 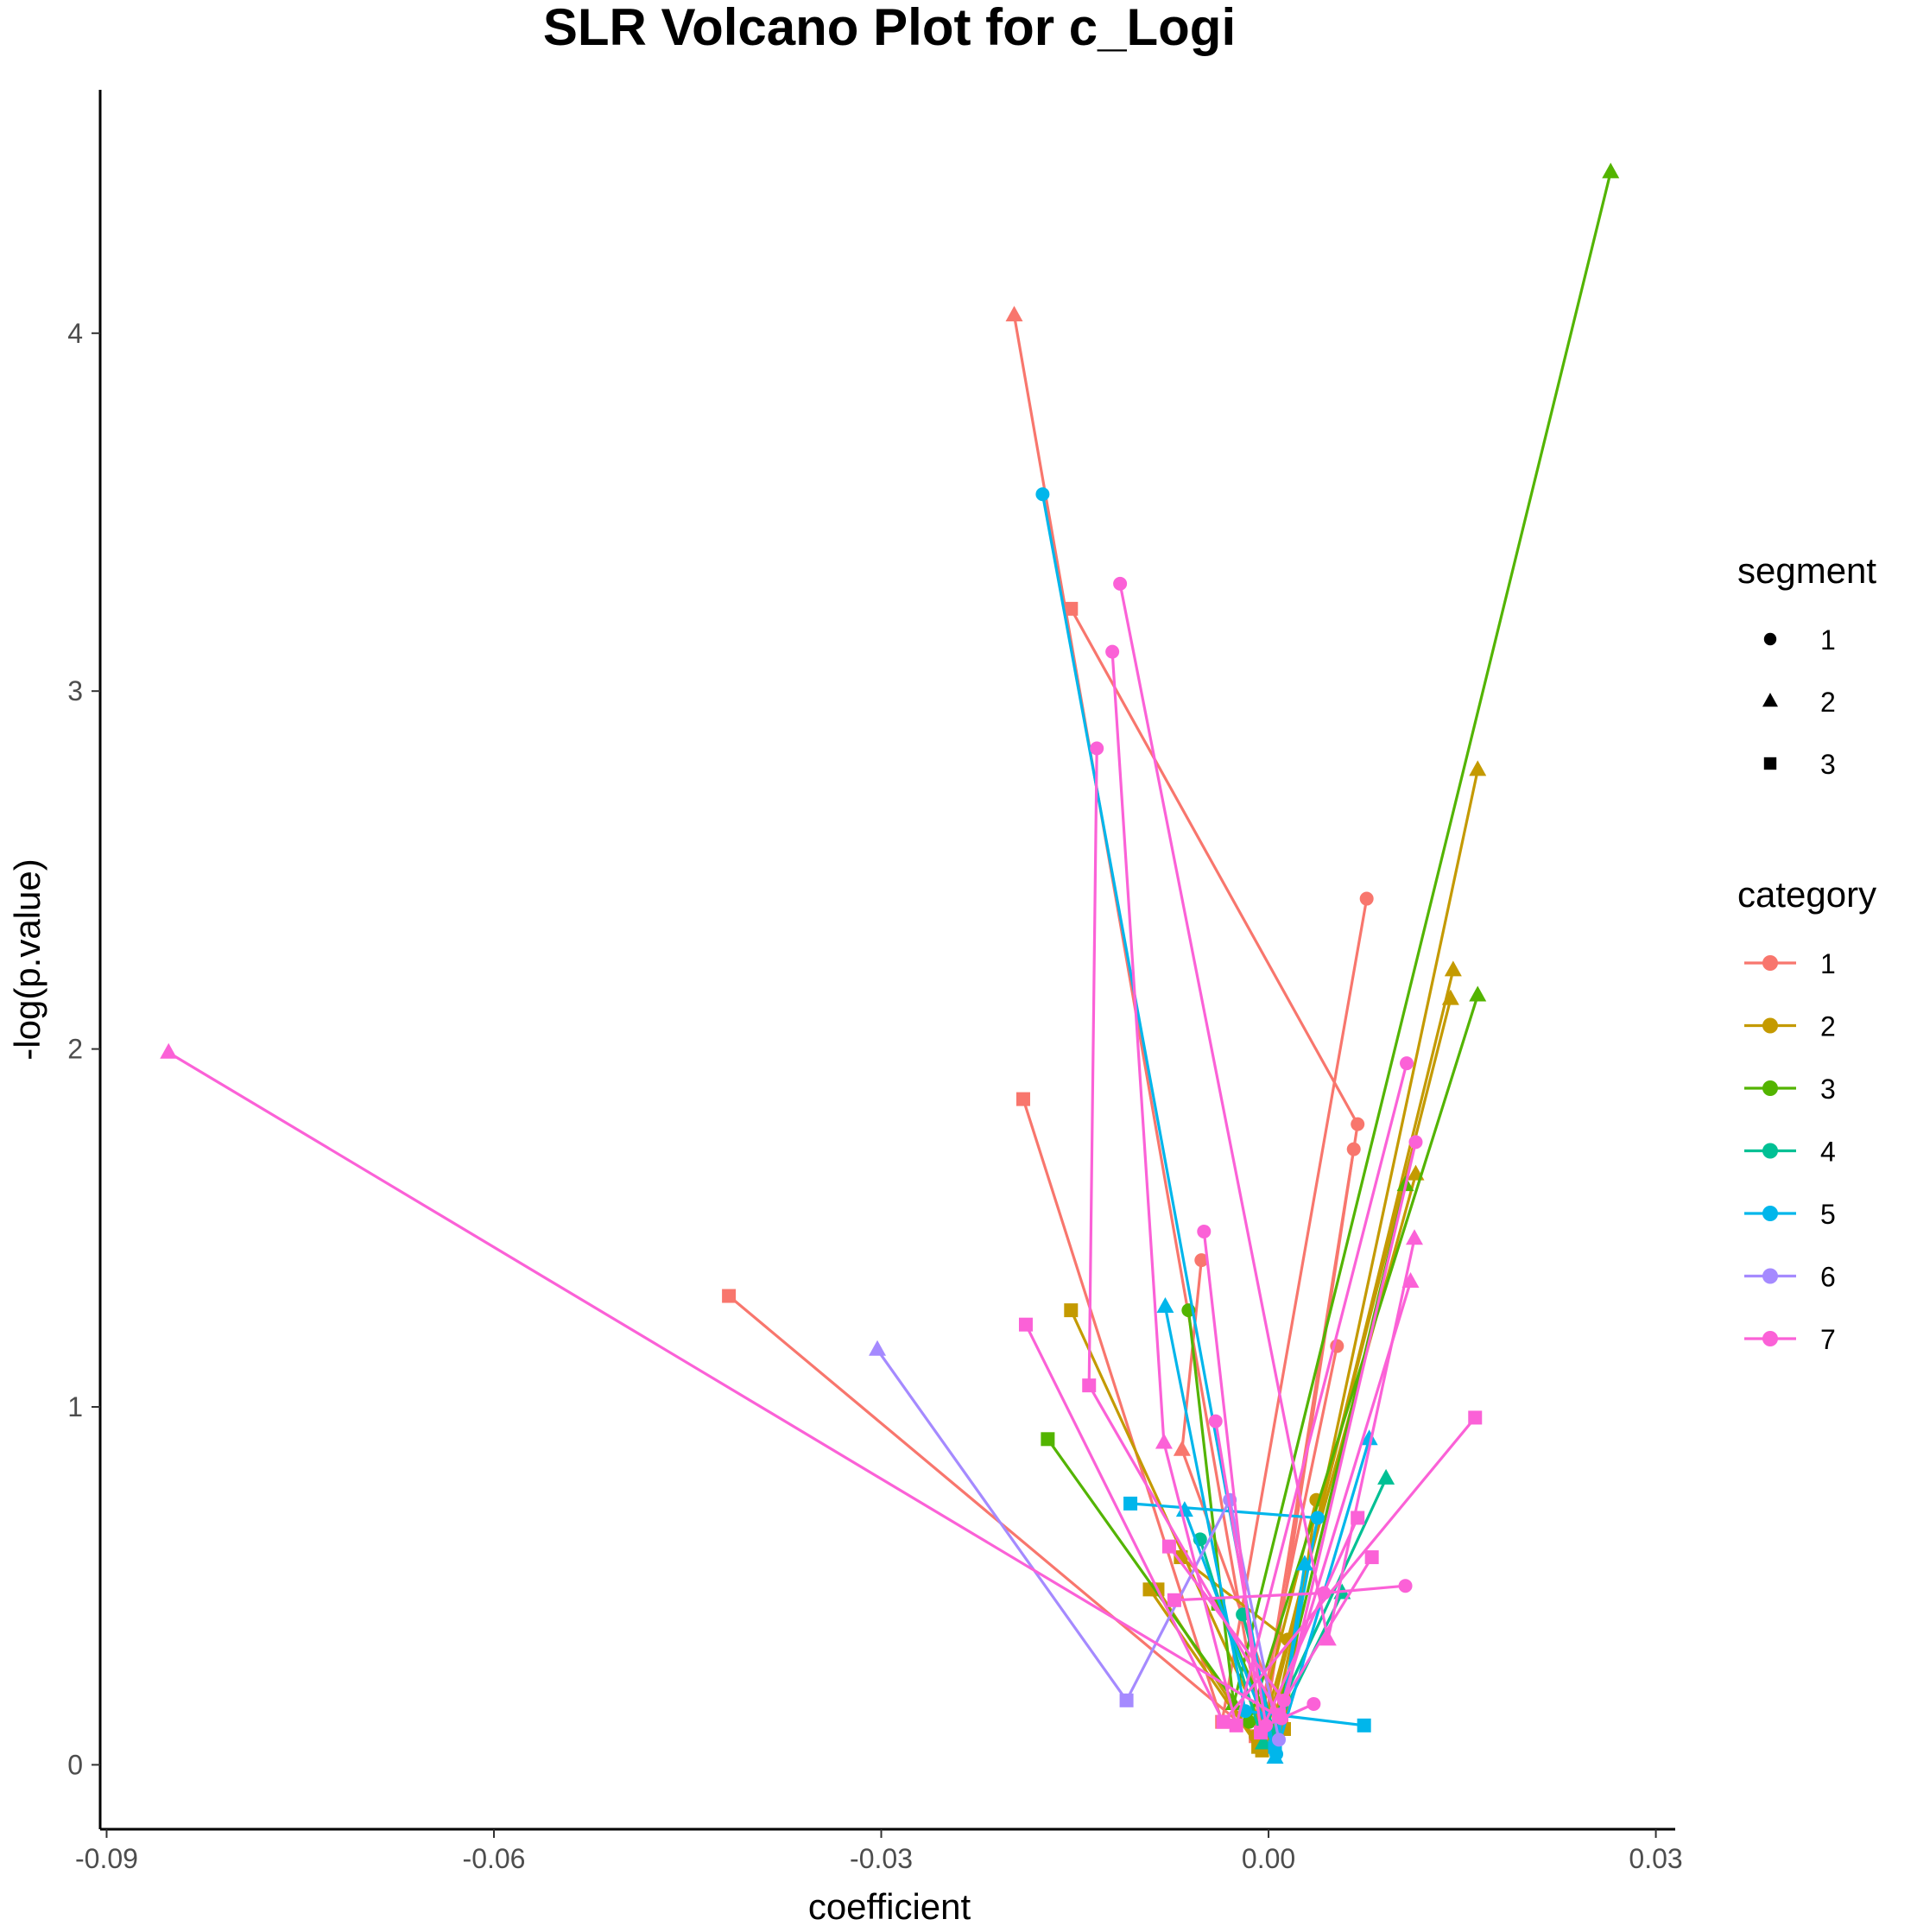 What do you see at coordinates (1807, 570) in the screenshot?
I see `legend-title-segment: segment` at bounding box center [1807, 570].